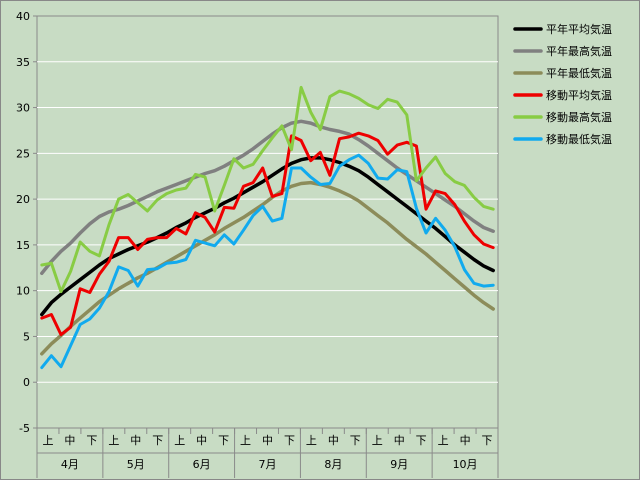 Image resolution: width=640 pixels, height=480 pixels. I want to click on legend-label: 移動最高気温, so click(579, 117).